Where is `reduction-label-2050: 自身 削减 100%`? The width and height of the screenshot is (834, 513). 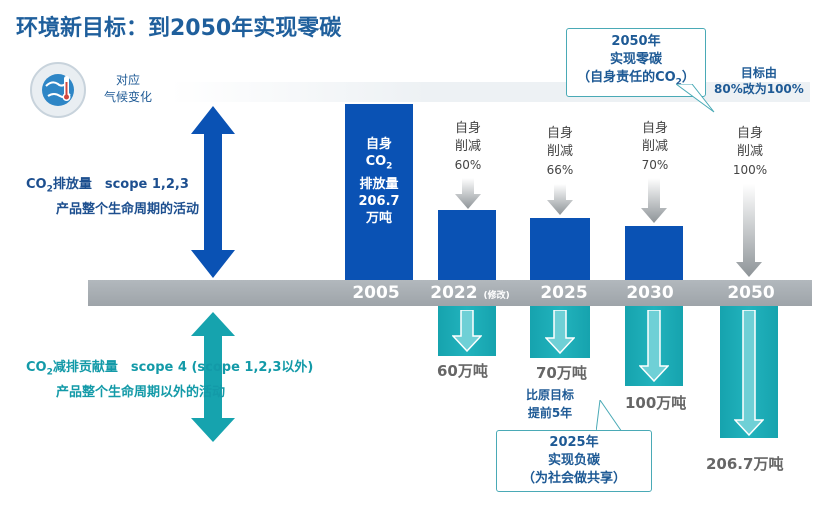 reduction-label-2050: 自身 削减 100% is located at coordinates (750, 151).